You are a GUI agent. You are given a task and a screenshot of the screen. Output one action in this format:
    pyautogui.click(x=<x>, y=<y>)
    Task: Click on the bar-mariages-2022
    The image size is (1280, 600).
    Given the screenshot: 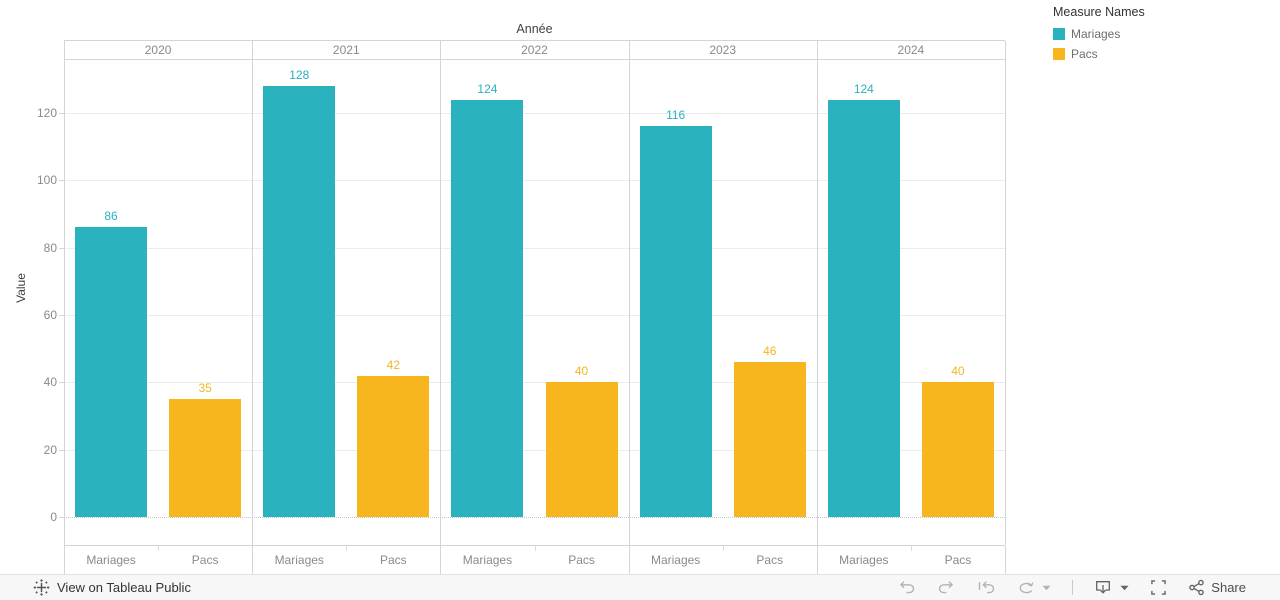 What is the action you would take?
    pyautogui.click(x=487, y=308)
    